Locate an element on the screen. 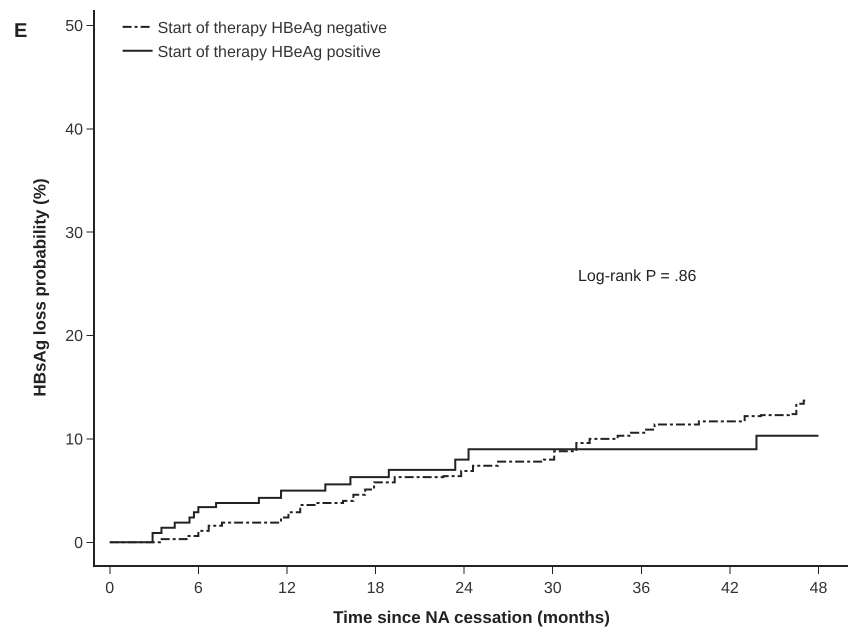  legend-label: Start of therapy HBeAg positive is located at coordinates (269, 52).